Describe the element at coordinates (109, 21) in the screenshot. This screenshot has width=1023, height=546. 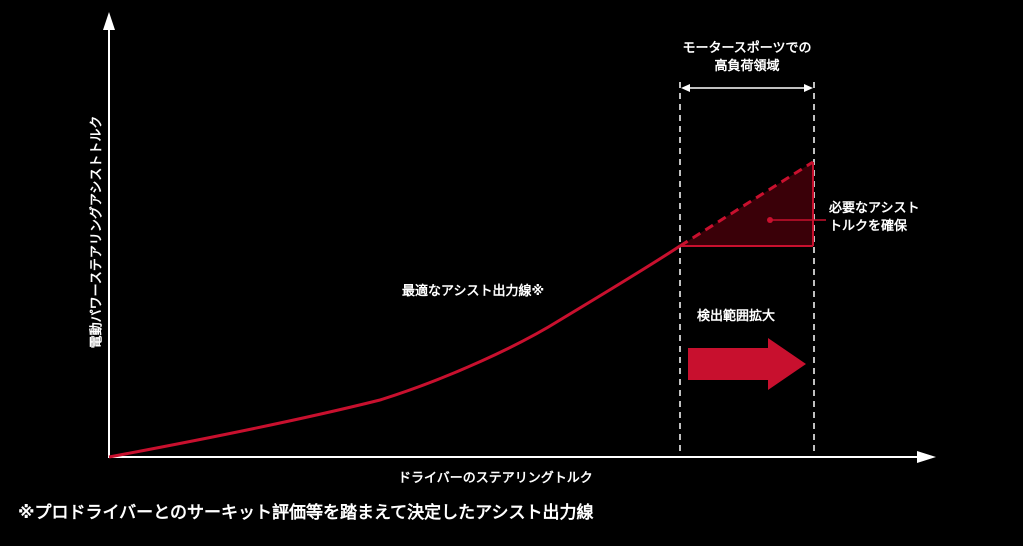
I see `y-axis-arrowhead` at that location.